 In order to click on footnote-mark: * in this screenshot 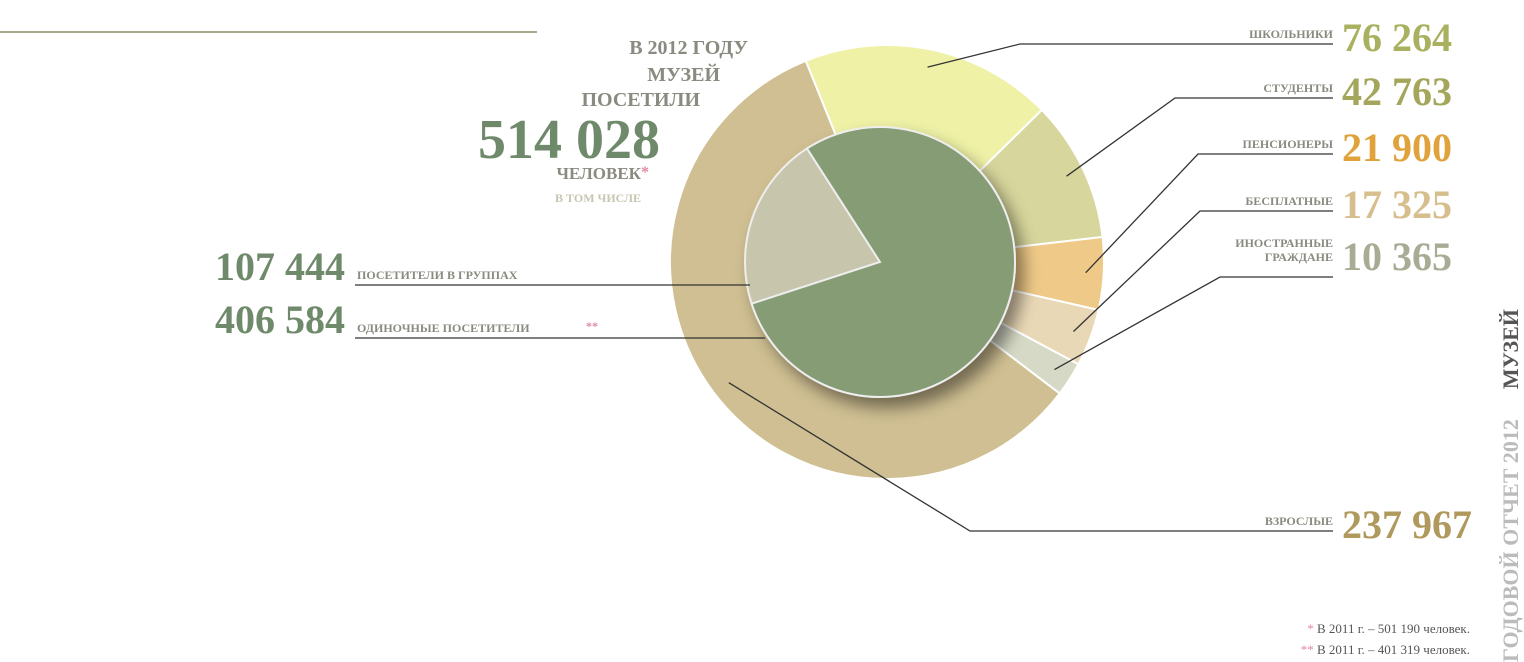, I will do `click(1310, 628)`.